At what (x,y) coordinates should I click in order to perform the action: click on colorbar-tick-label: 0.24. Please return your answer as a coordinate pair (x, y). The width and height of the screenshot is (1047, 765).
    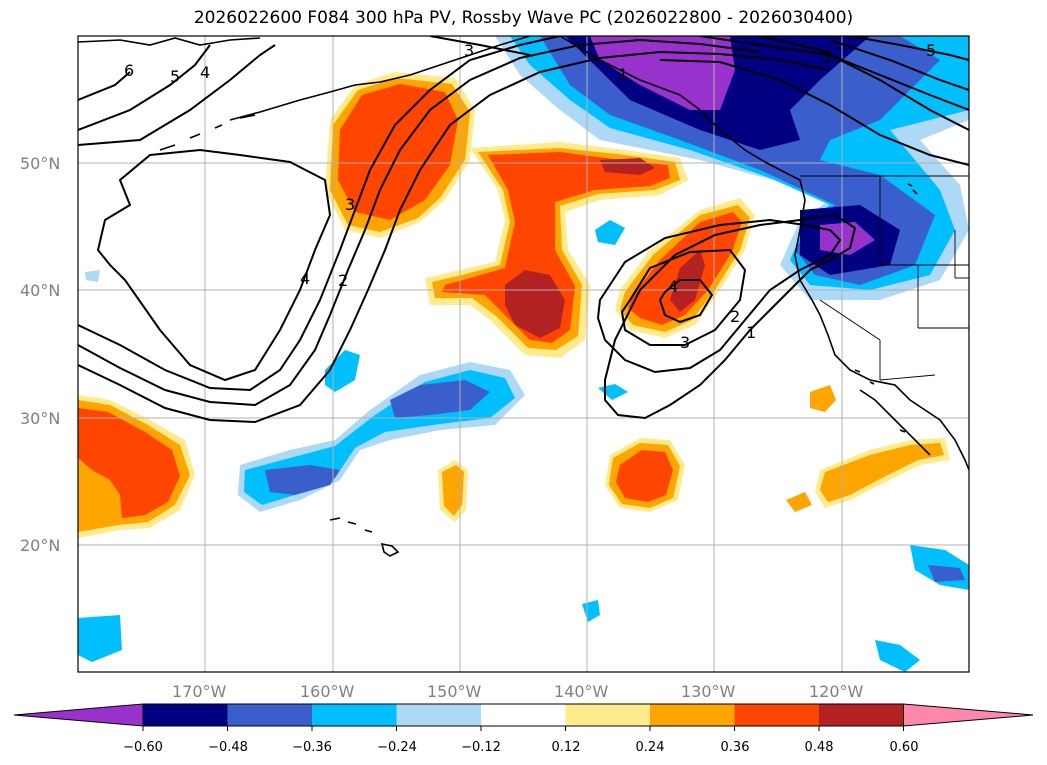
    Looking at the image, I should click on (650, 747).